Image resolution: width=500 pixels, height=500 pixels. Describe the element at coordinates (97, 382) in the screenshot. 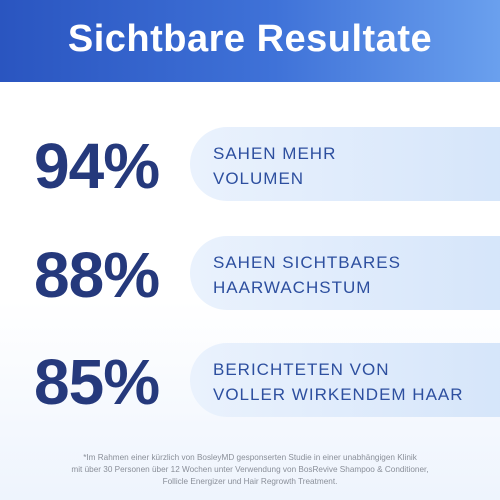

I see `stat-value: 85%` at that location.